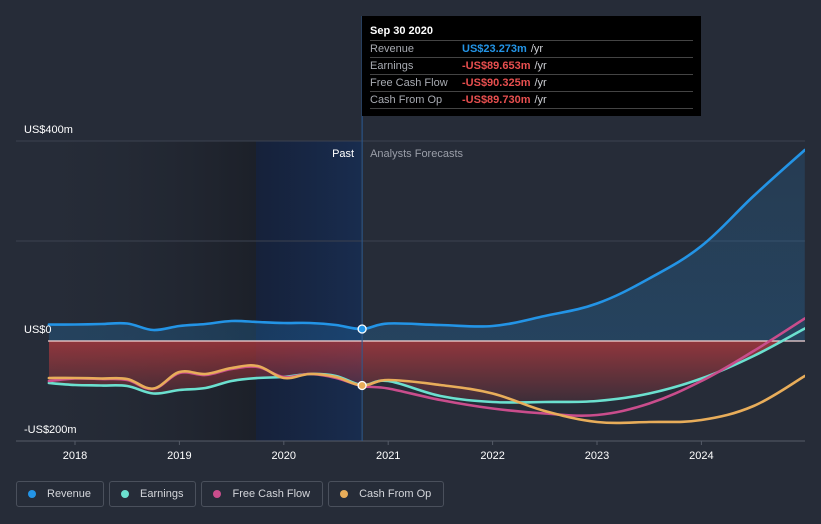 This screenshot has width=821, height=524. What do you see at coordinates (75, 456) in the screenshot?
I see `x-tick-label: 2018` at bounding box center [75, 456].